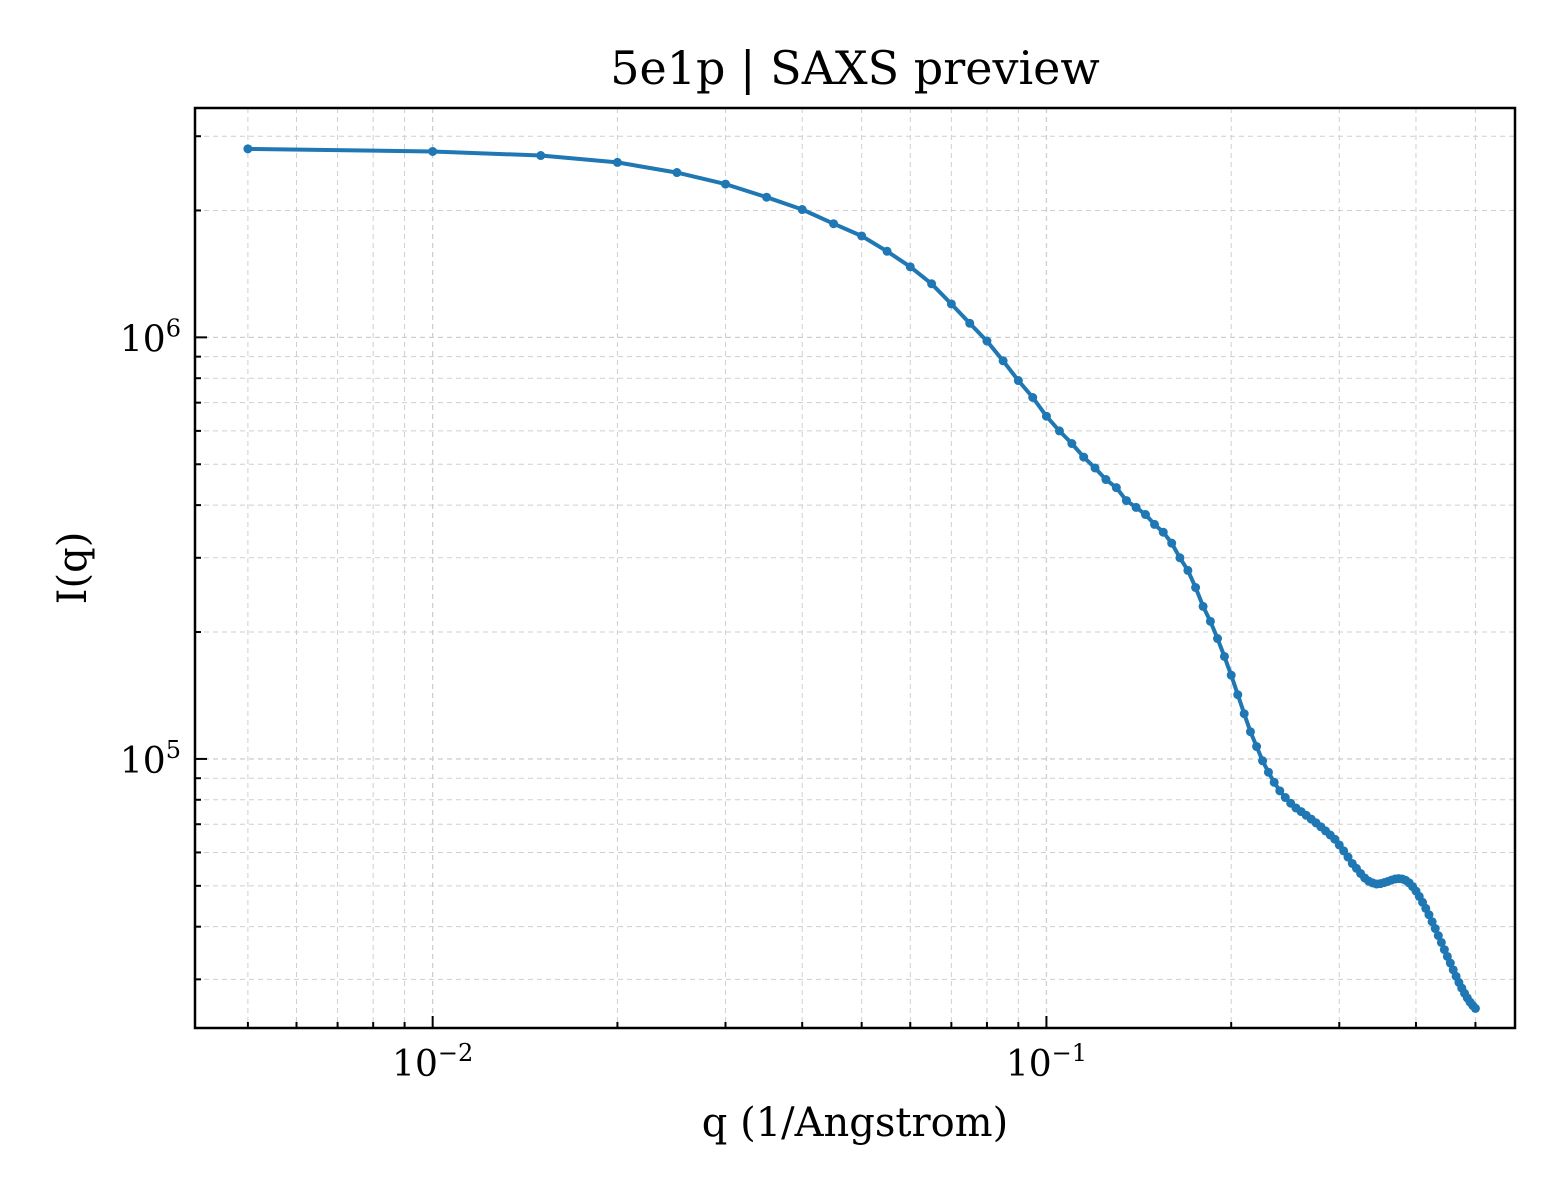 The image size is (1560, 1200). Describe the element at coordinates (73, 568) in the screenshot. I see `y-axis-label: I(q)` at that location.